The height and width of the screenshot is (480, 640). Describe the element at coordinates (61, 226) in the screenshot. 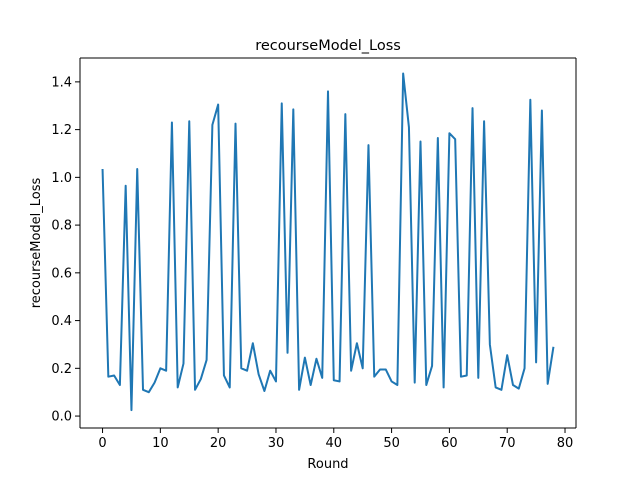

I see `y-tick-label: 0.8` at that location.